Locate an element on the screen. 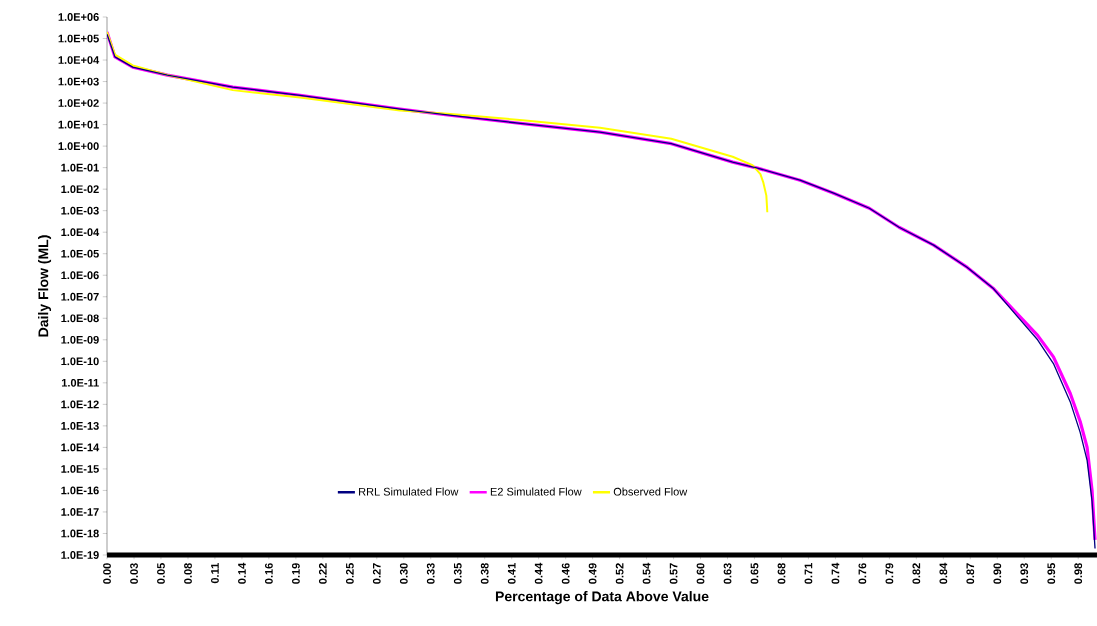 Image resolution: width=1097 pixels, height=626 pixels. x-tick-label: 0.38 is located at coordinates (484, 573).